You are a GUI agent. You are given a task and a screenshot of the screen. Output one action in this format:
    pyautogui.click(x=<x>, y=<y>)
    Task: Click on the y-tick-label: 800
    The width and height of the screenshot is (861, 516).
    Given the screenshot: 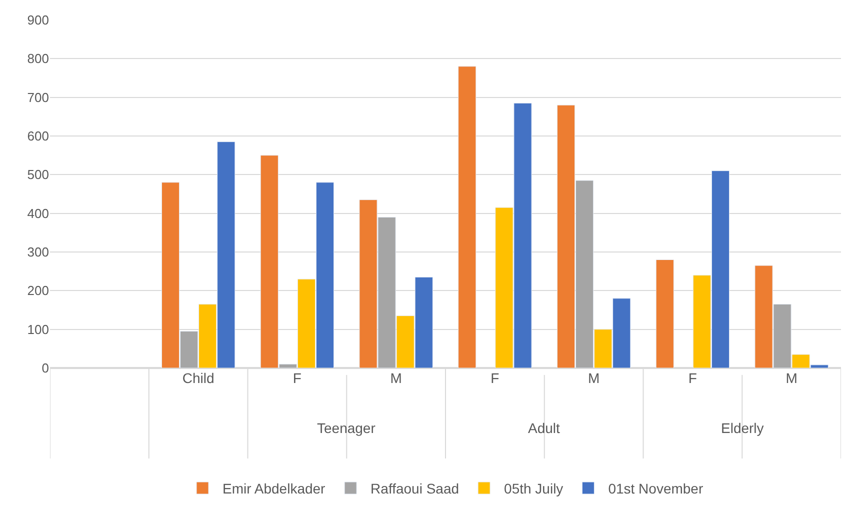 What is the action you would take?
    pyautogui.click(x=38, y=58)
    